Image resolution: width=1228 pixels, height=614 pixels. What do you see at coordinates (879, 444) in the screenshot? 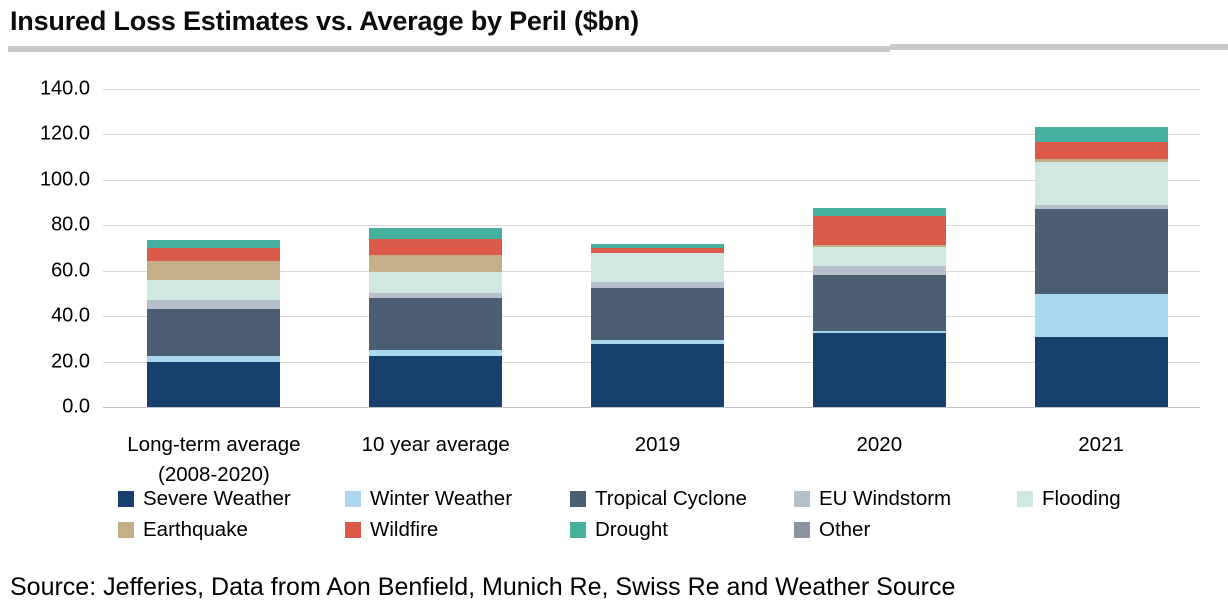
I see `x-axis-category-label: 2020` at bounding box center [879, 444].